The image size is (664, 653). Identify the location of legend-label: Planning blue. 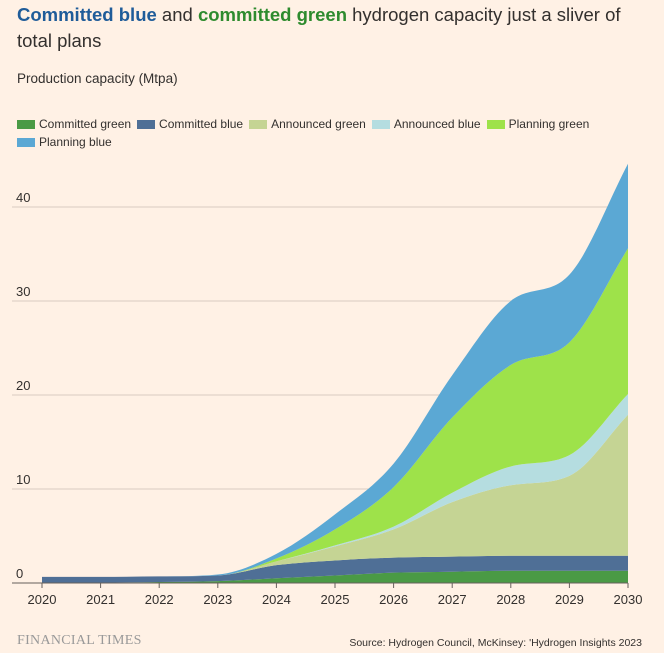
(75, 142).